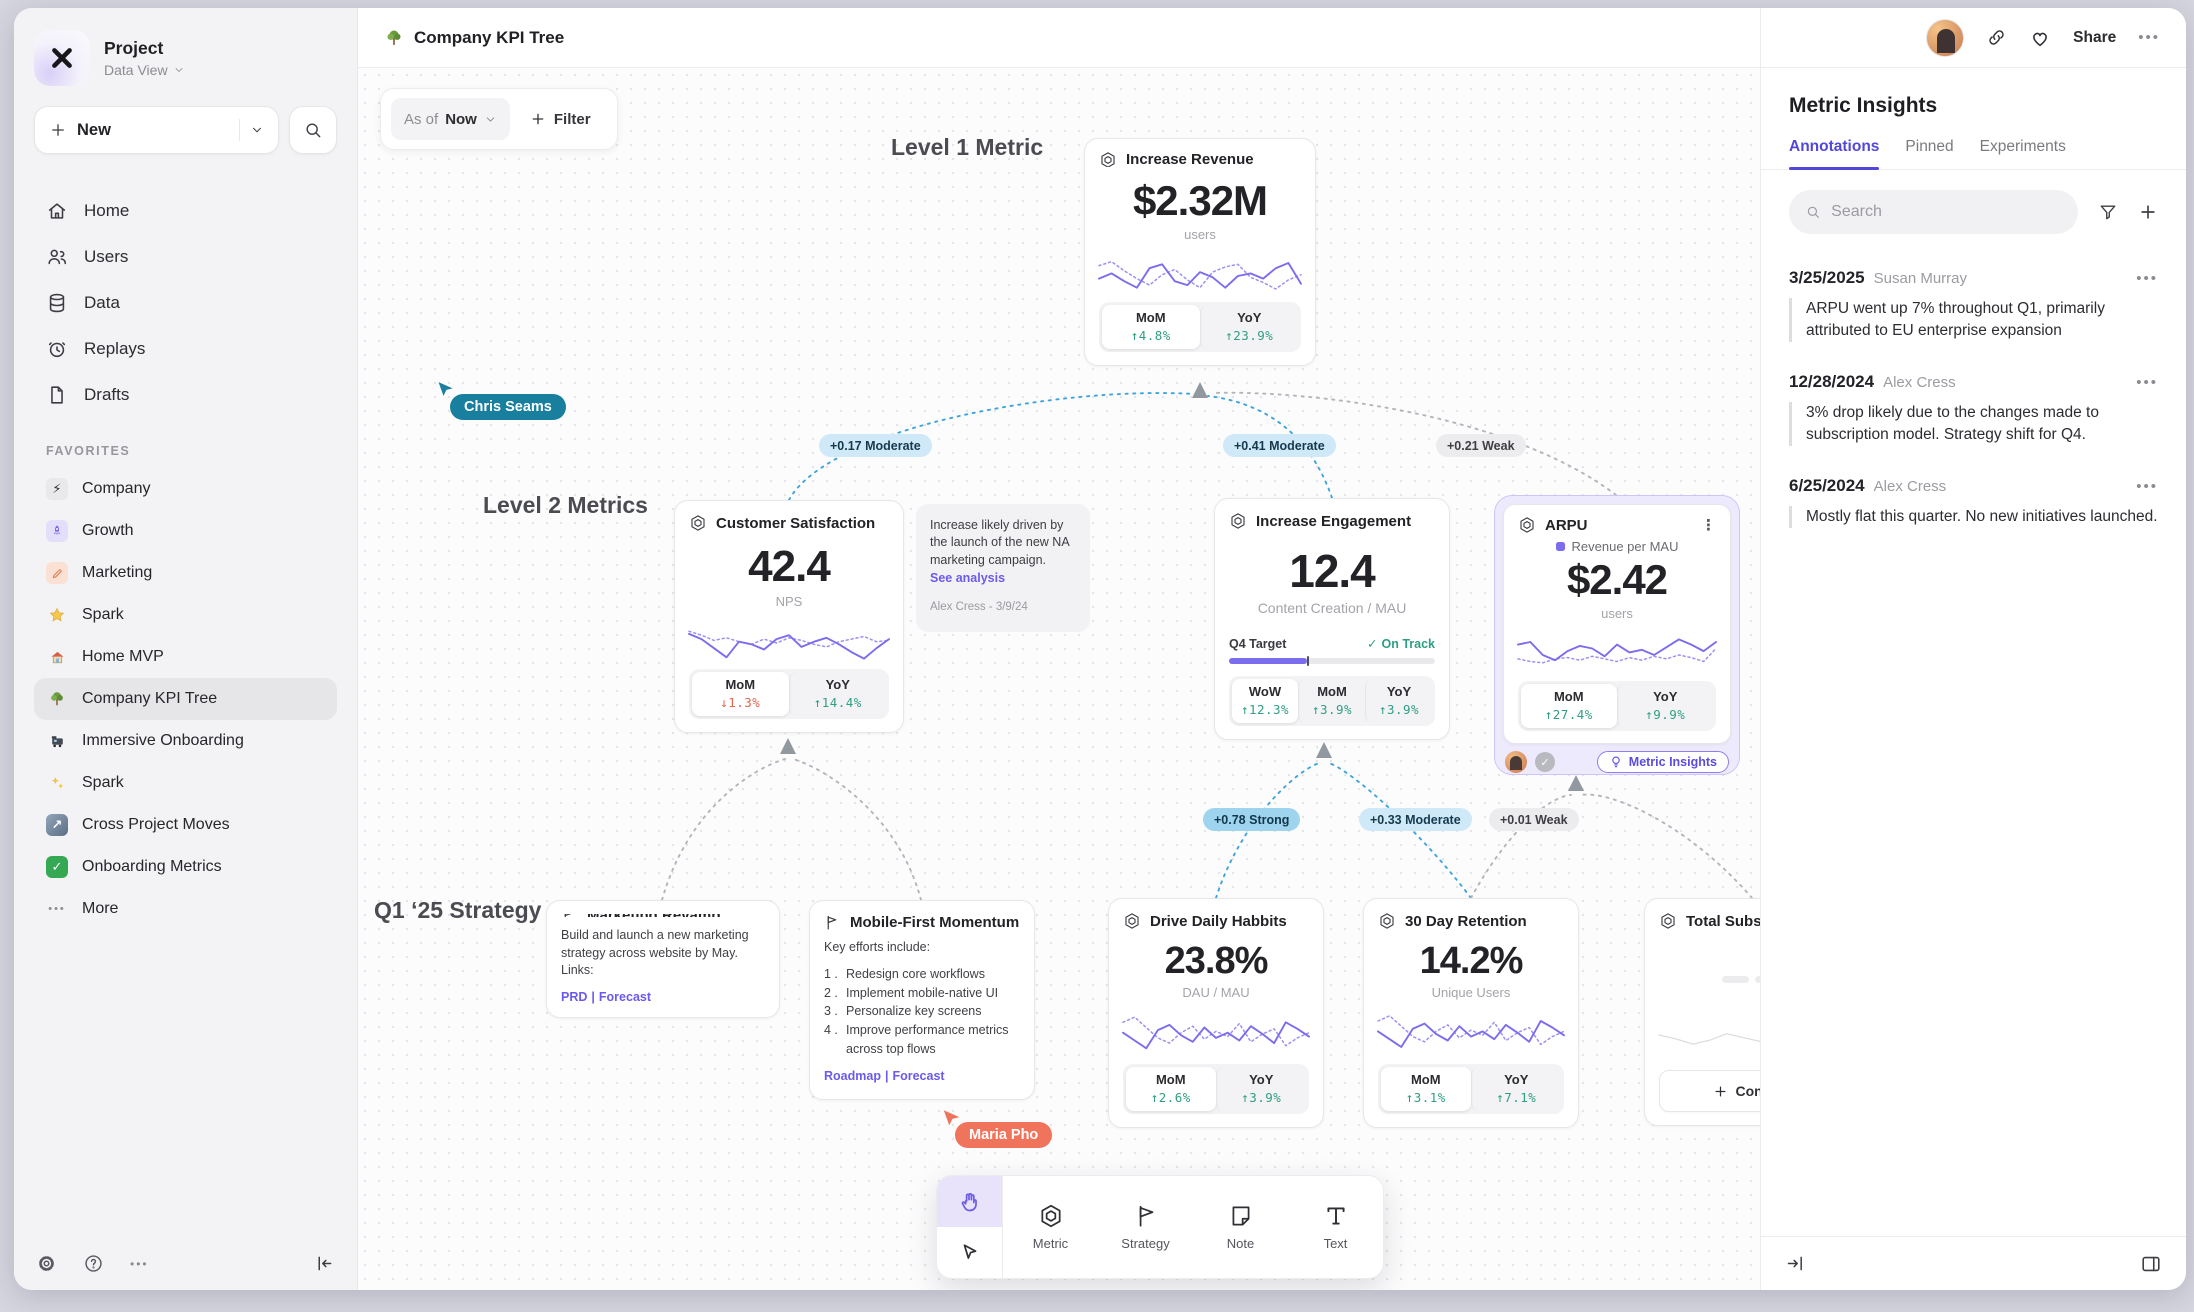 The height and width of the screenshot is (1312, 2194). Describe the element at coordinates (1946, 212) in the screenshot. I see `search-input` at that location.